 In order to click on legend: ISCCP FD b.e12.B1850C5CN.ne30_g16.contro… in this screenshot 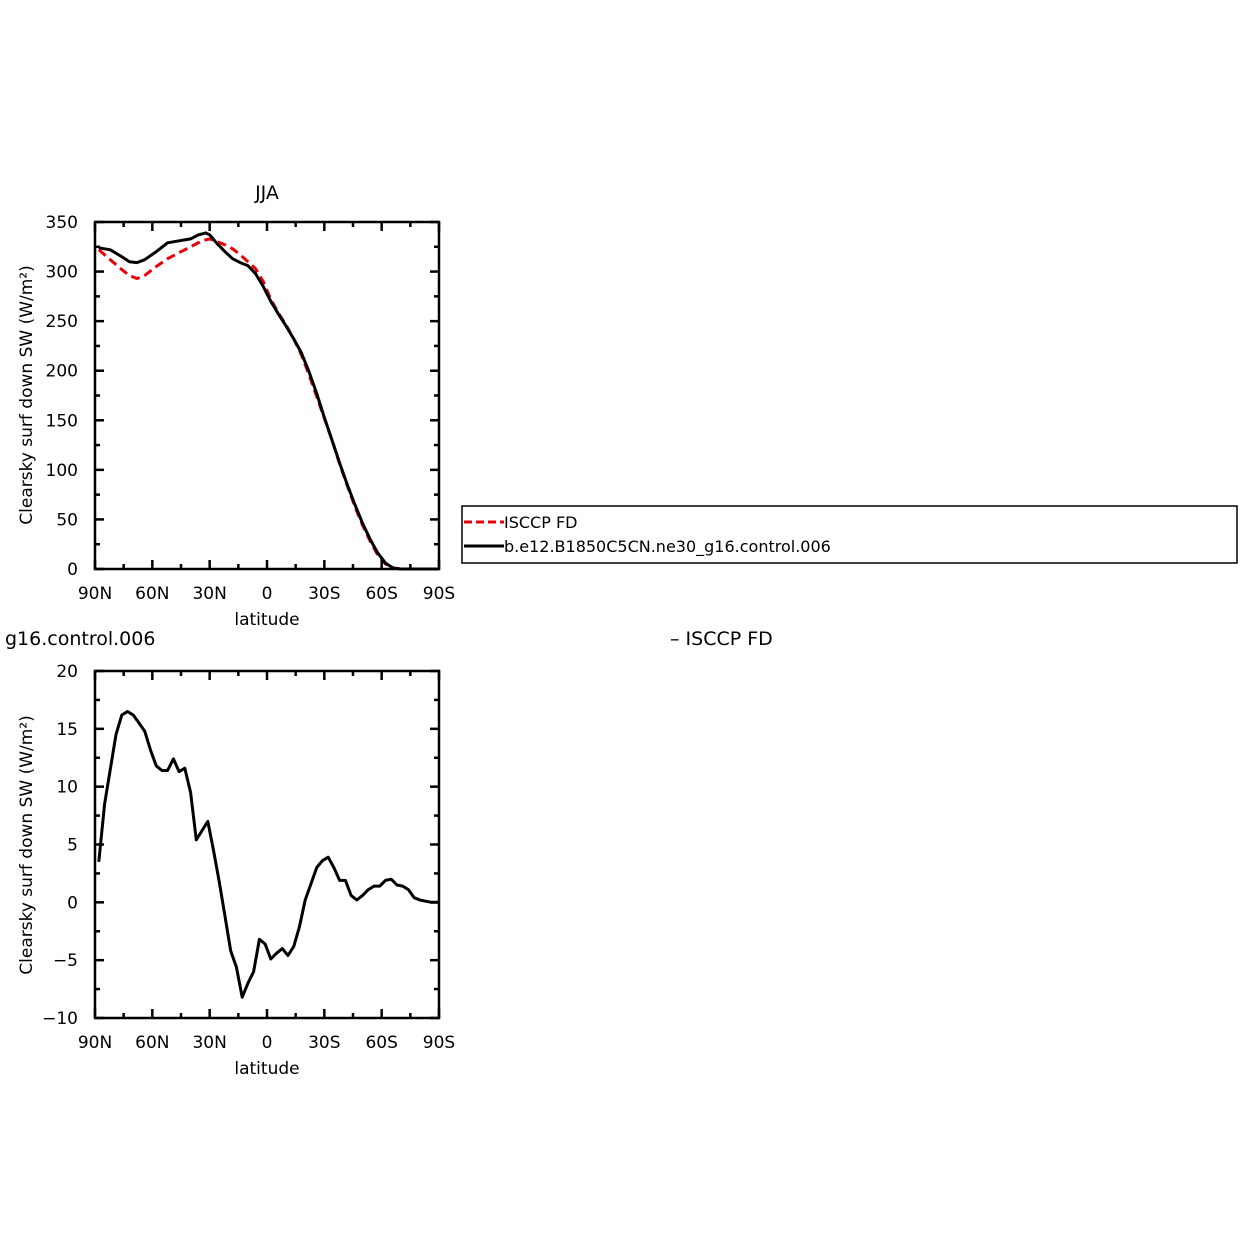, I will do `click(849, 534)`.